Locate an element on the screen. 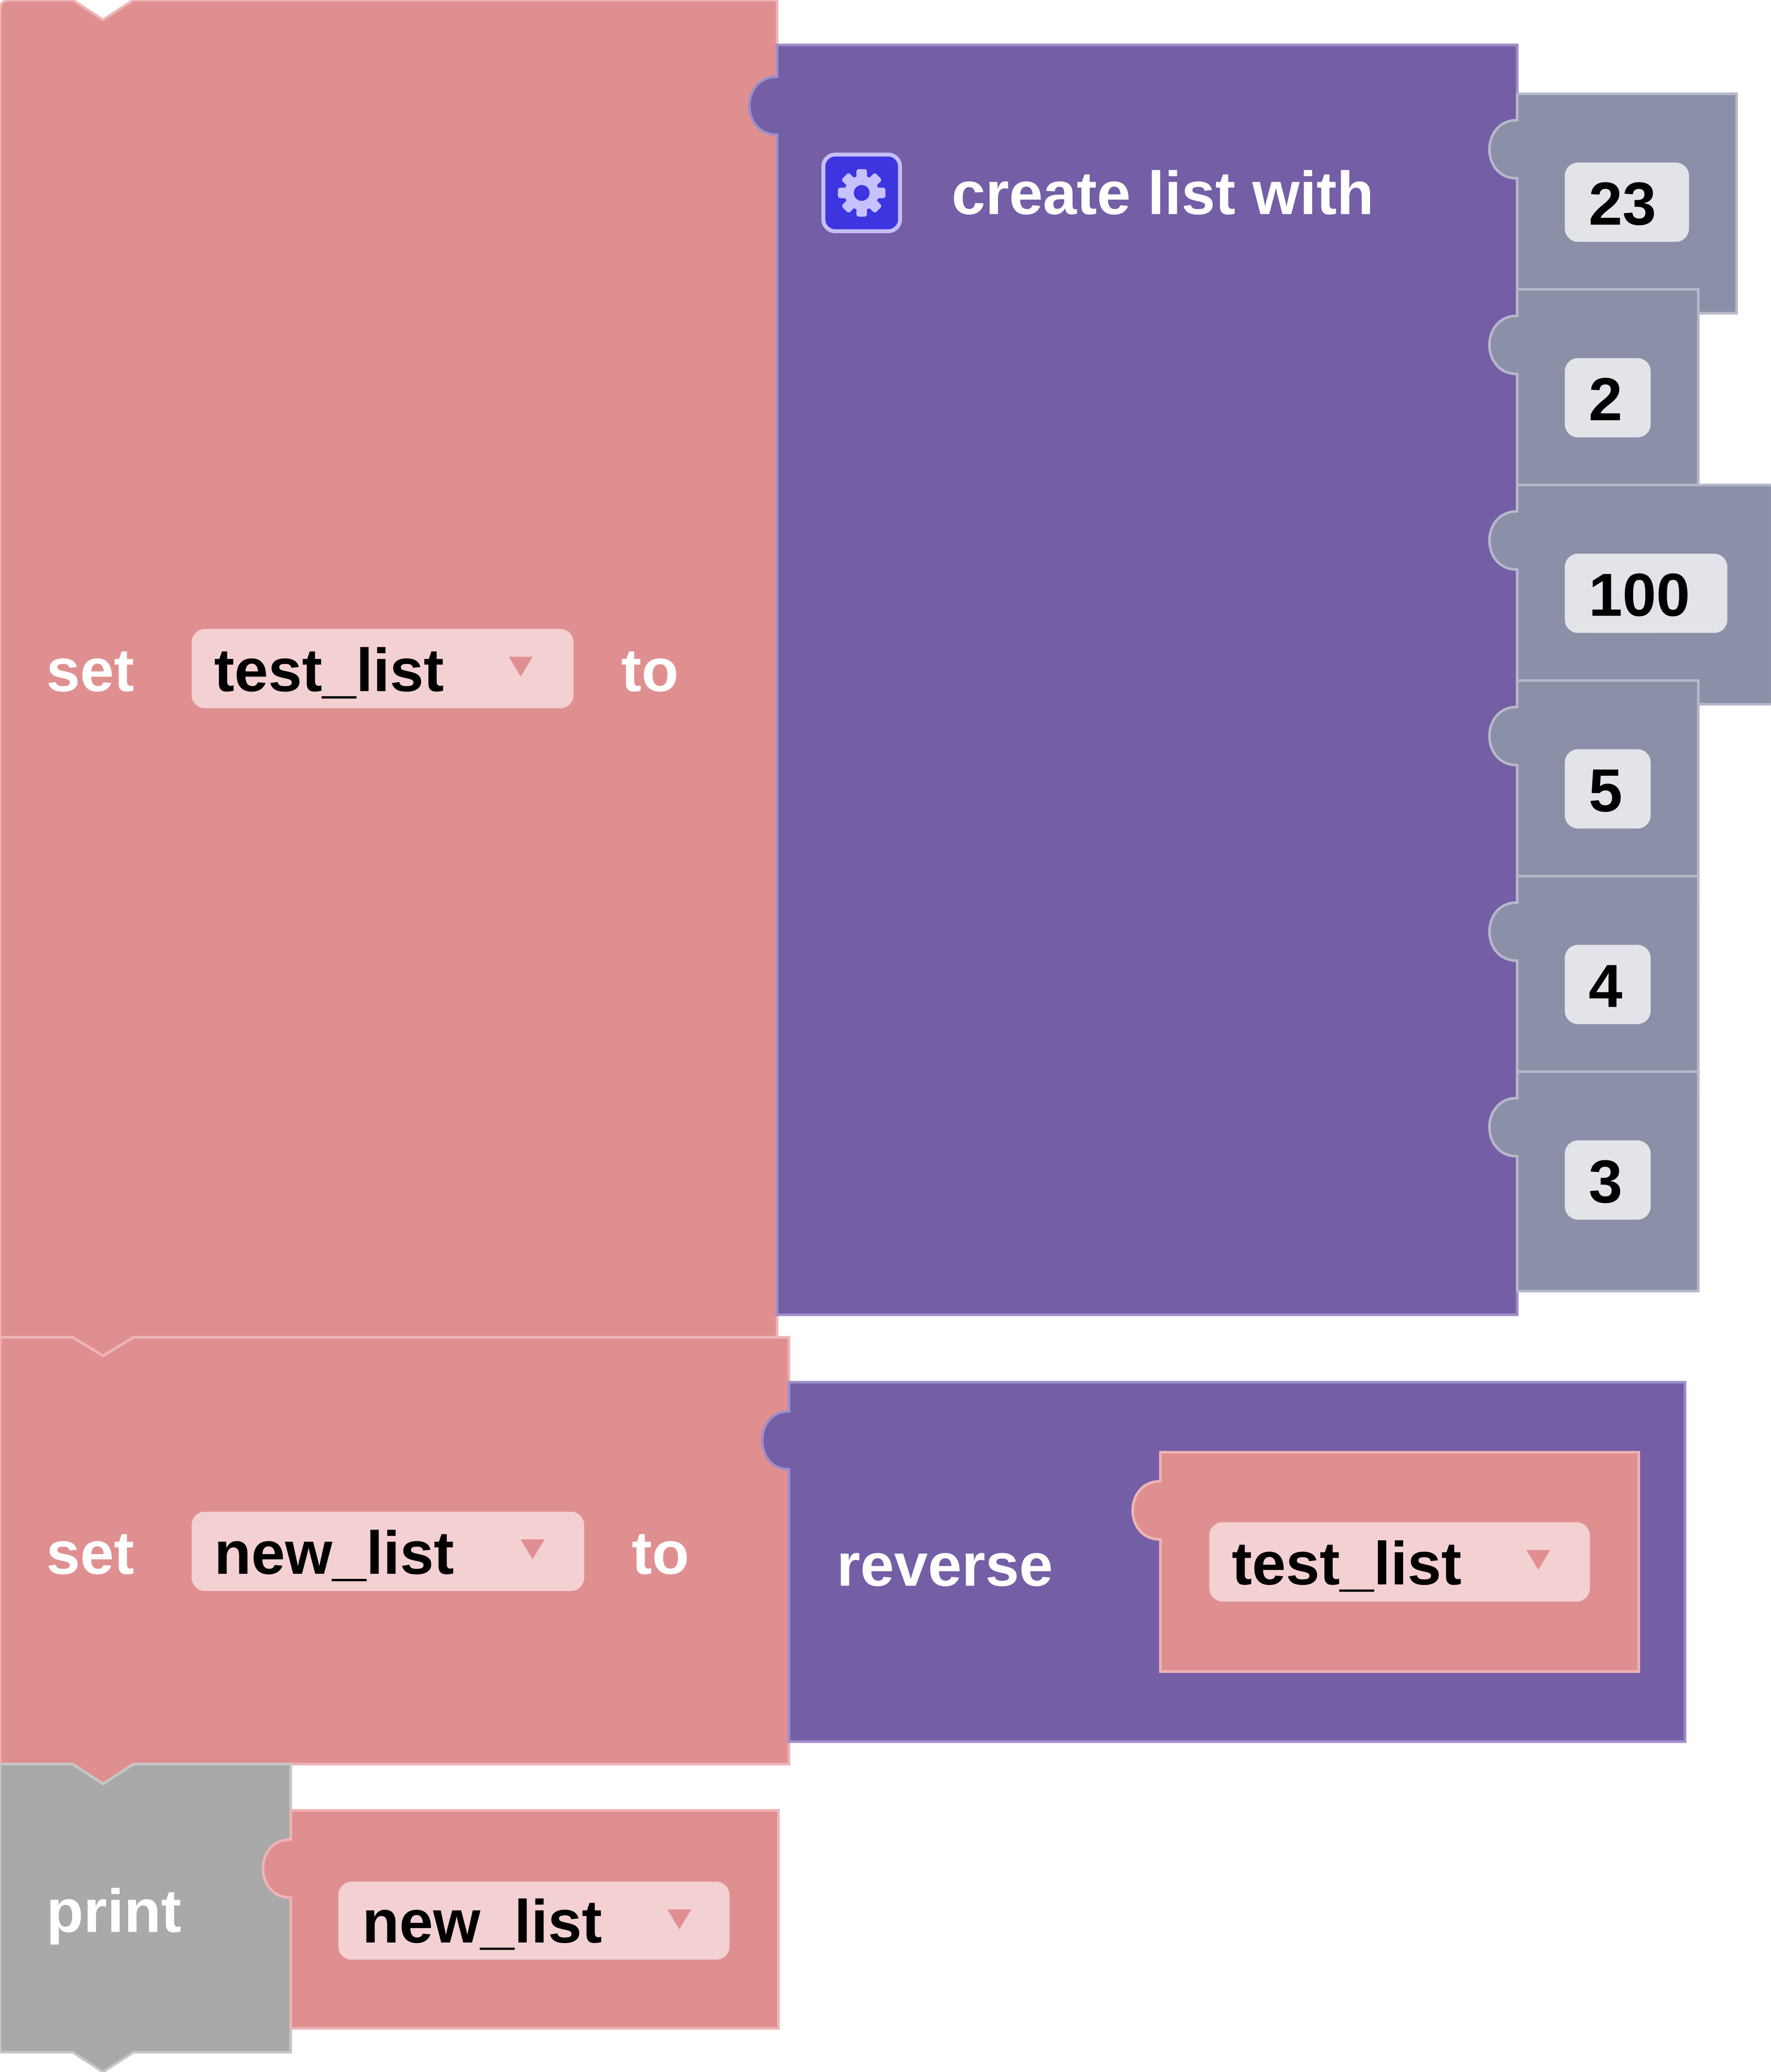 The width and height of the screenshot is (1771, 2072). number-field: 23 is located at coordinates (1627, 202).